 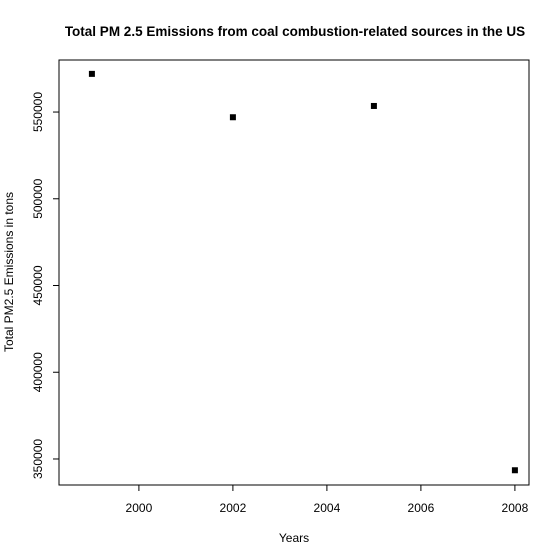 What do you see at coordinates (45, 285) in the screenshot?
I see `y-axis: 350000 400000 450000 500000 550000` at bounding box center [45, 285].